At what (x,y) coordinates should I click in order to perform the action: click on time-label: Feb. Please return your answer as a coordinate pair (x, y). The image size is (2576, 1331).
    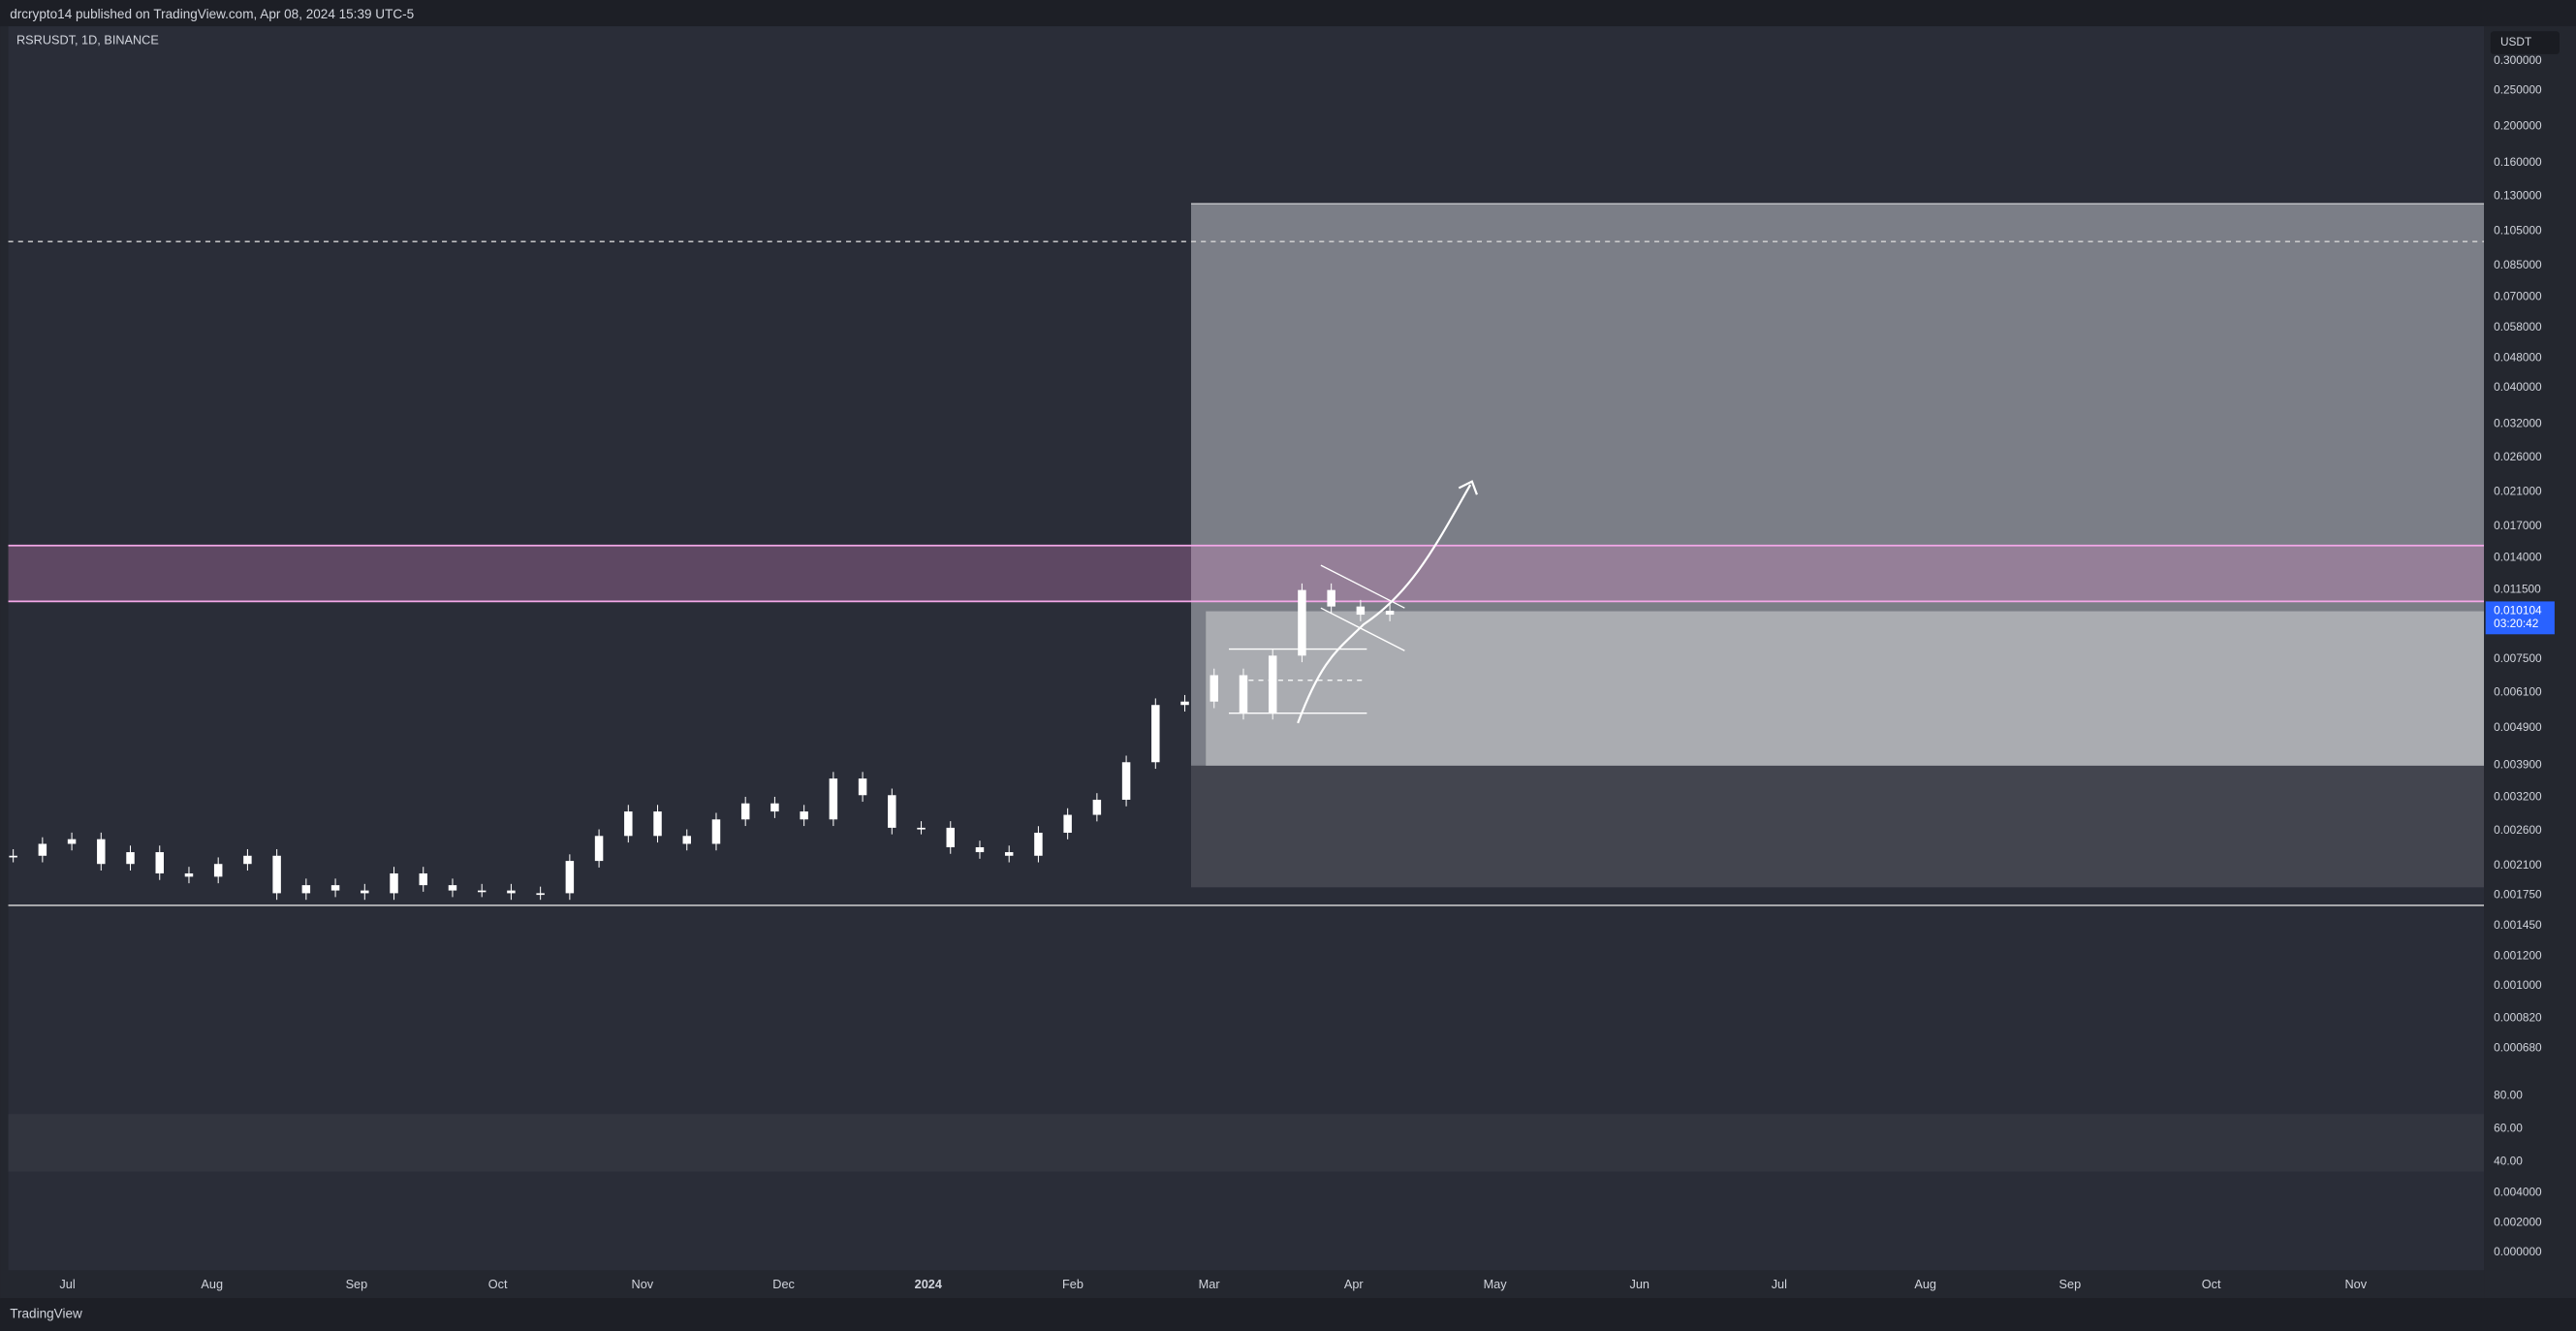
    Looking at the image, I should click on (1073, 1284).